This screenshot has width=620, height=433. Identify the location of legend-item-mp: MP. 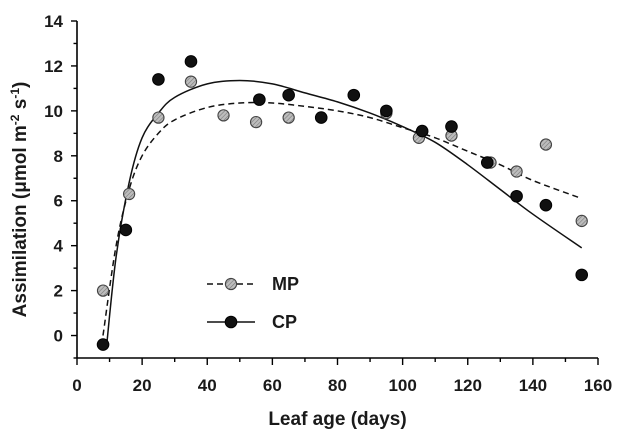
(253, 284).